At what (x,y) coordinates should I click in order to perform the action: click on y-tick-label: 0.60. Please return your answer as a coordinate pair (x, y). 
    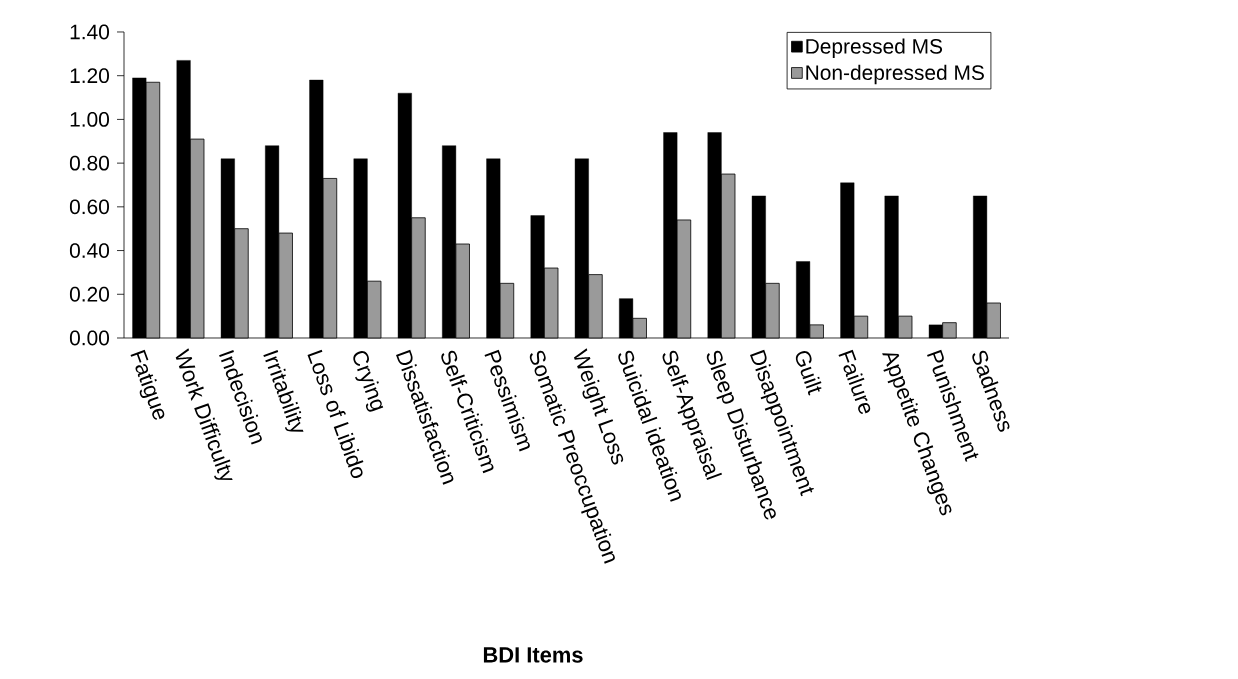
    Looking at the image, I should click on (89, 207).